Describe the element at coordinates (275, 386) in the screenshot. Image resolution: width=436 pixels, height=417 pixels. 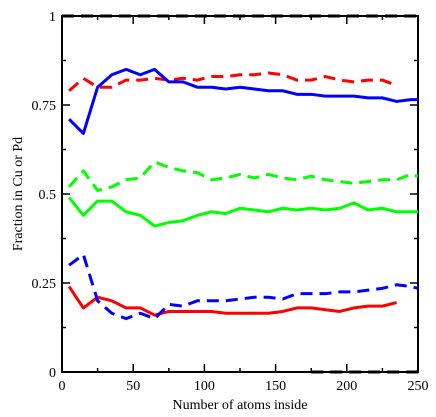
I see `x-tick-label: 150` at that location.